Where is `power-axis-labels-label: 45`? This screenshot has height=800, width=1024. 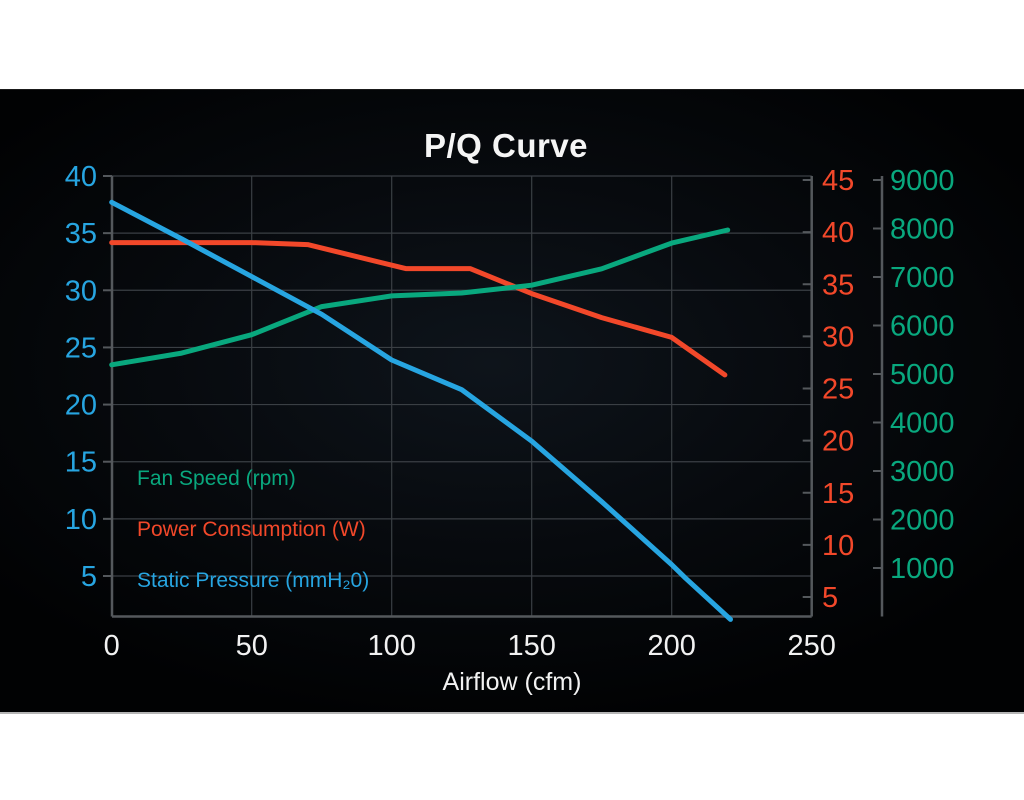 power-axis-labels-label: 45 is located at coordinates (838, 181).